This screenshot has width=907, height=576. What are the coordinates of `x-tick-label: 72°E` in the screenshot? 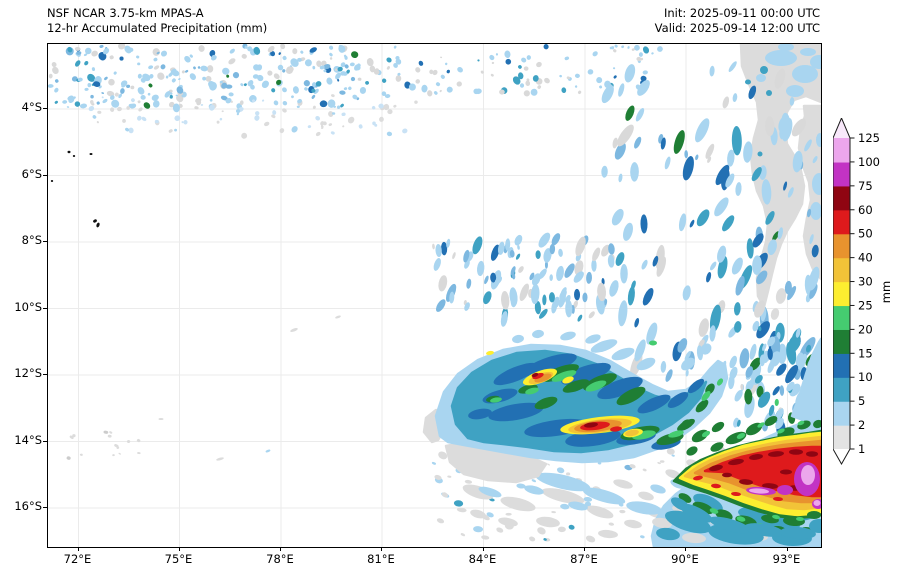 It's located at (77, 559).